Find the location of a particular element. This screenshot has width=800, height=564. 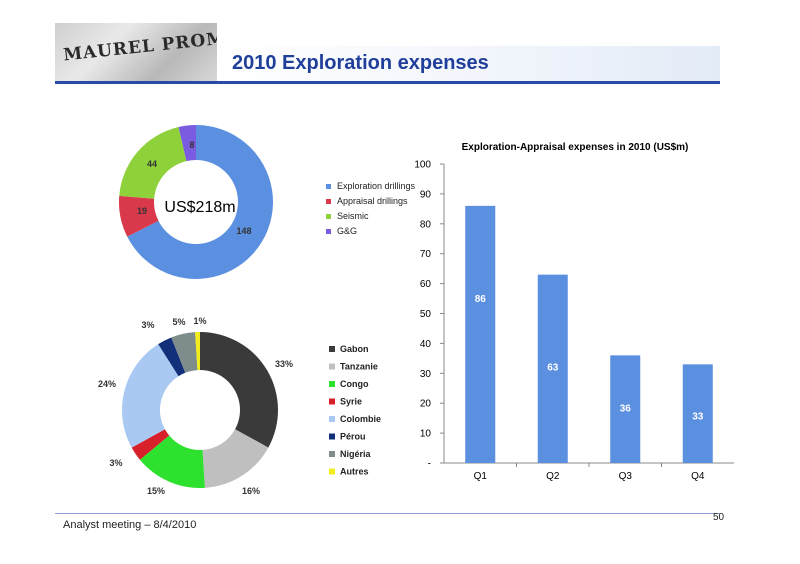

legend-swatch-congo is located at coordinates (332, 384).